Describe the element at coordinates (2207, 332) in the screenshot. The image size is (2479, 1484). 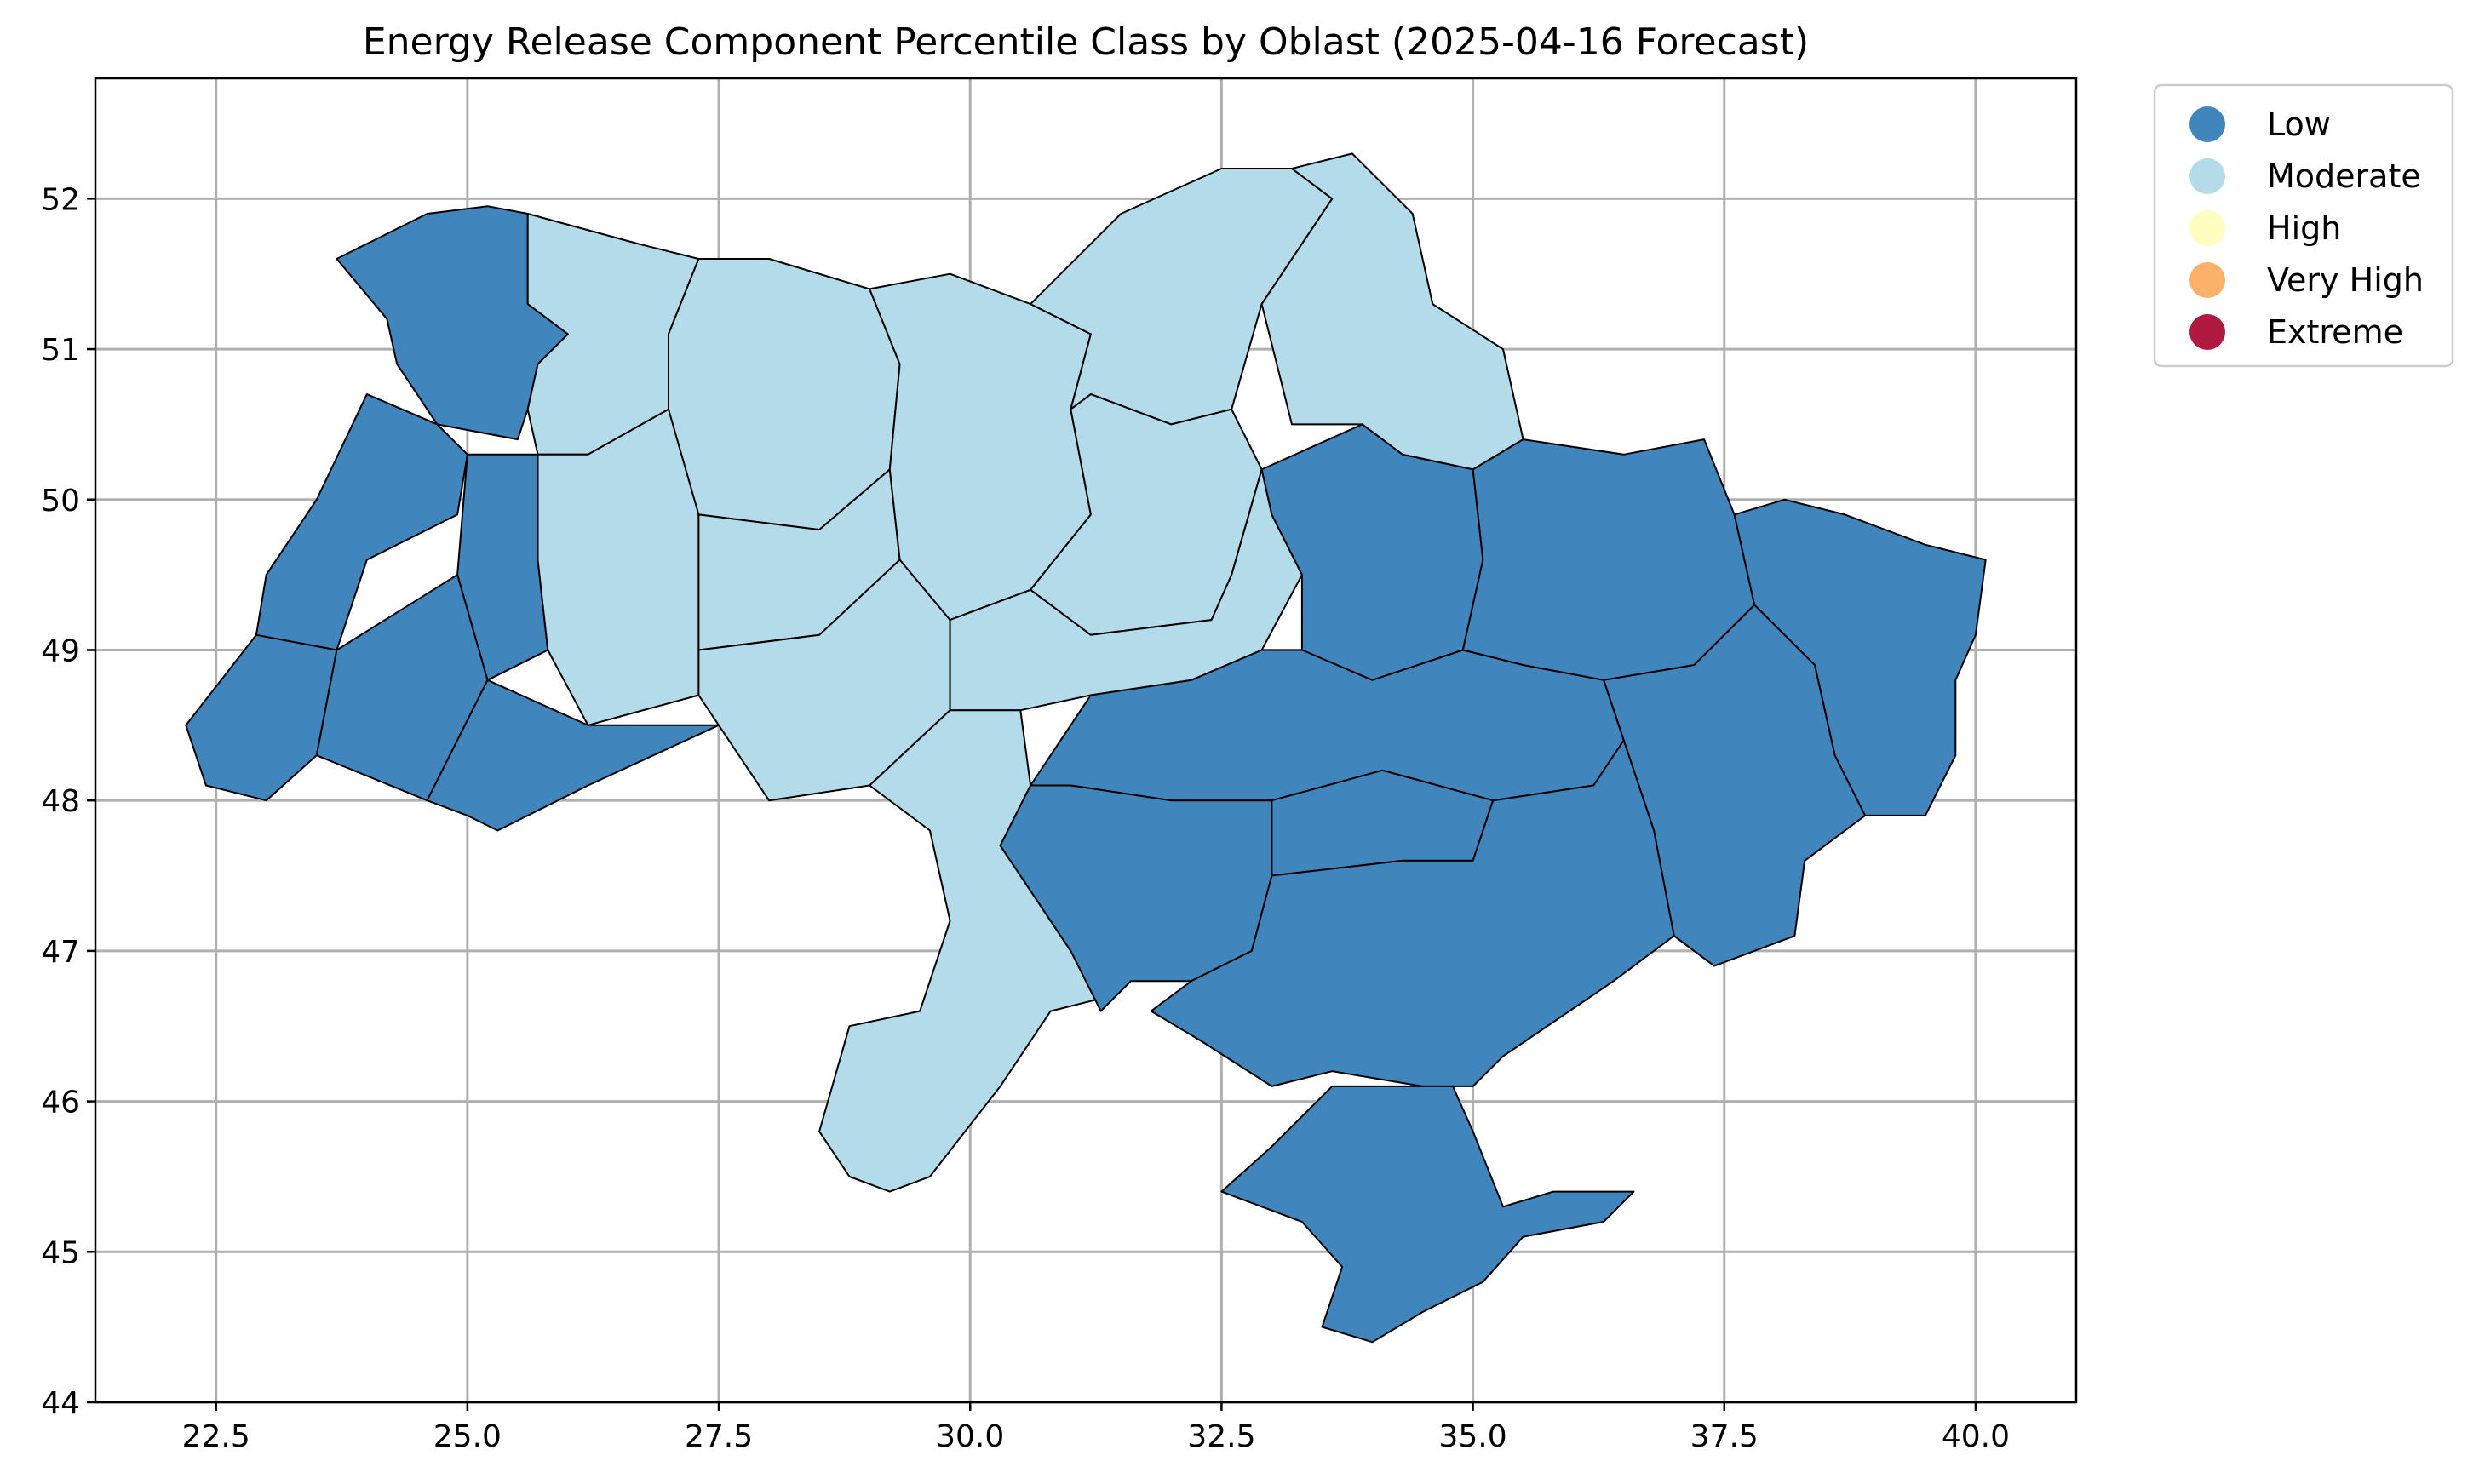
I see `legend-marker-extreme` at that location.